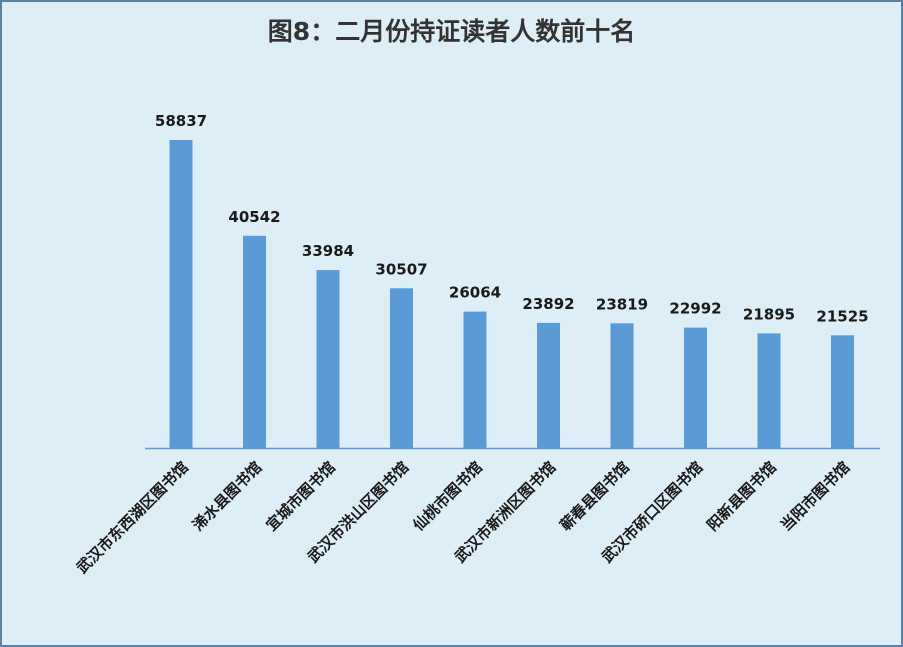  What do you see at coordinates (842, 316) in the screenshot?
I see `data-label-10: 21525` at bounding box center [842, 316].